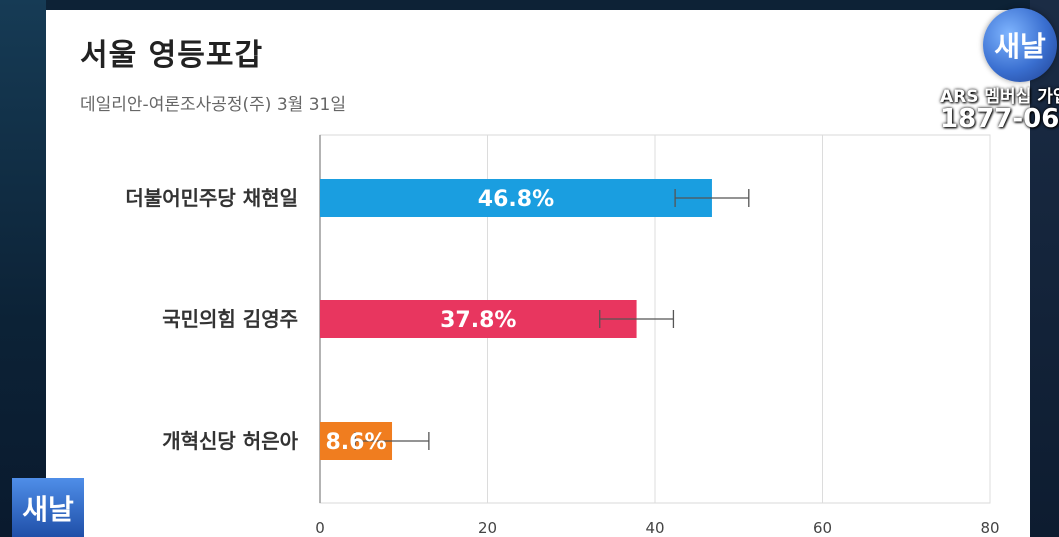  Describe the element at coordinates (23, 268) in the screenshot. I see `left-background` at that location.